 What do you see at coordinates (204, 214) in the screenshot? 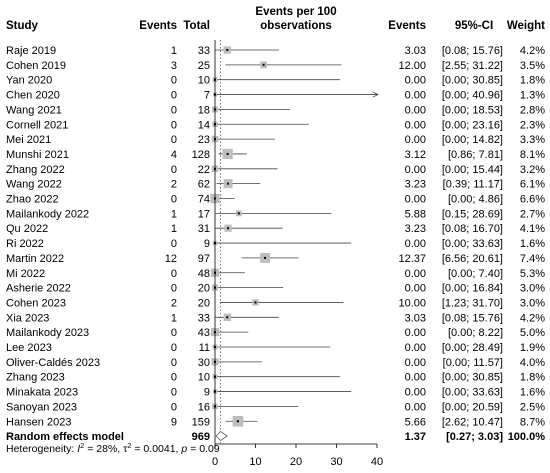
I see `study-total: 17` at bounding box center [204, 214].